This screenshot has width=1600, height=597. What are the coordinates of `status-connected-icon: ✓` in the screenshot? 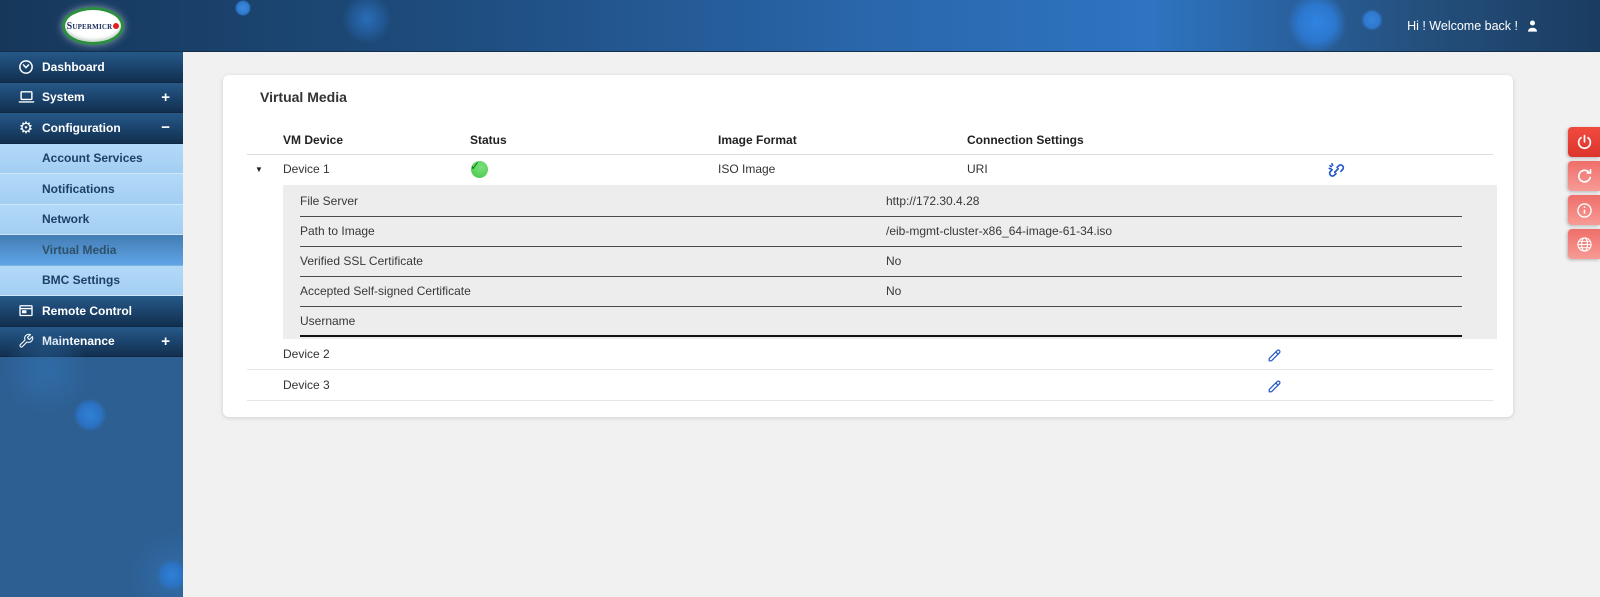 It's located at (479, 168).